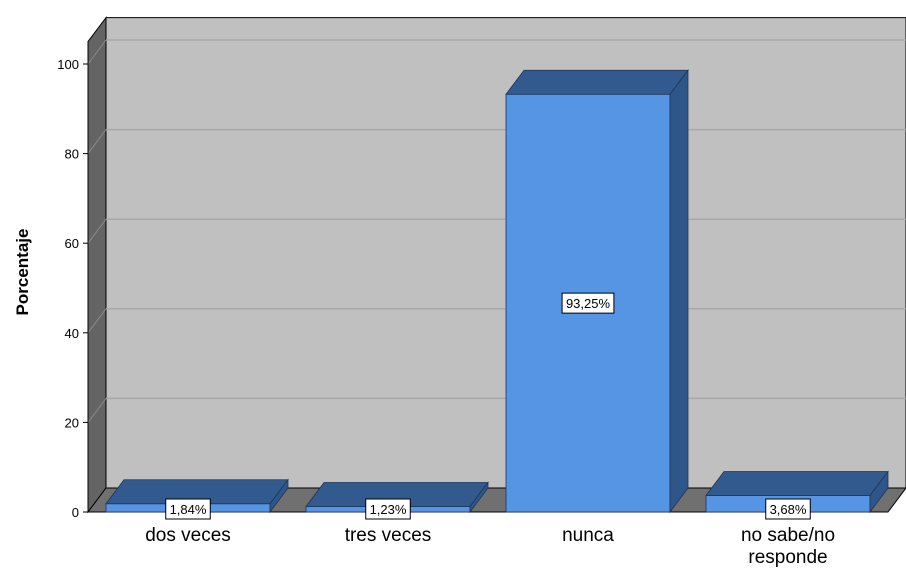 The width and height of the screenshot is (906, 570). What do you see at coordinates (68, 64) in the screenshot?
I see `y-tick-label: 100` at bounding box center [68, 64].